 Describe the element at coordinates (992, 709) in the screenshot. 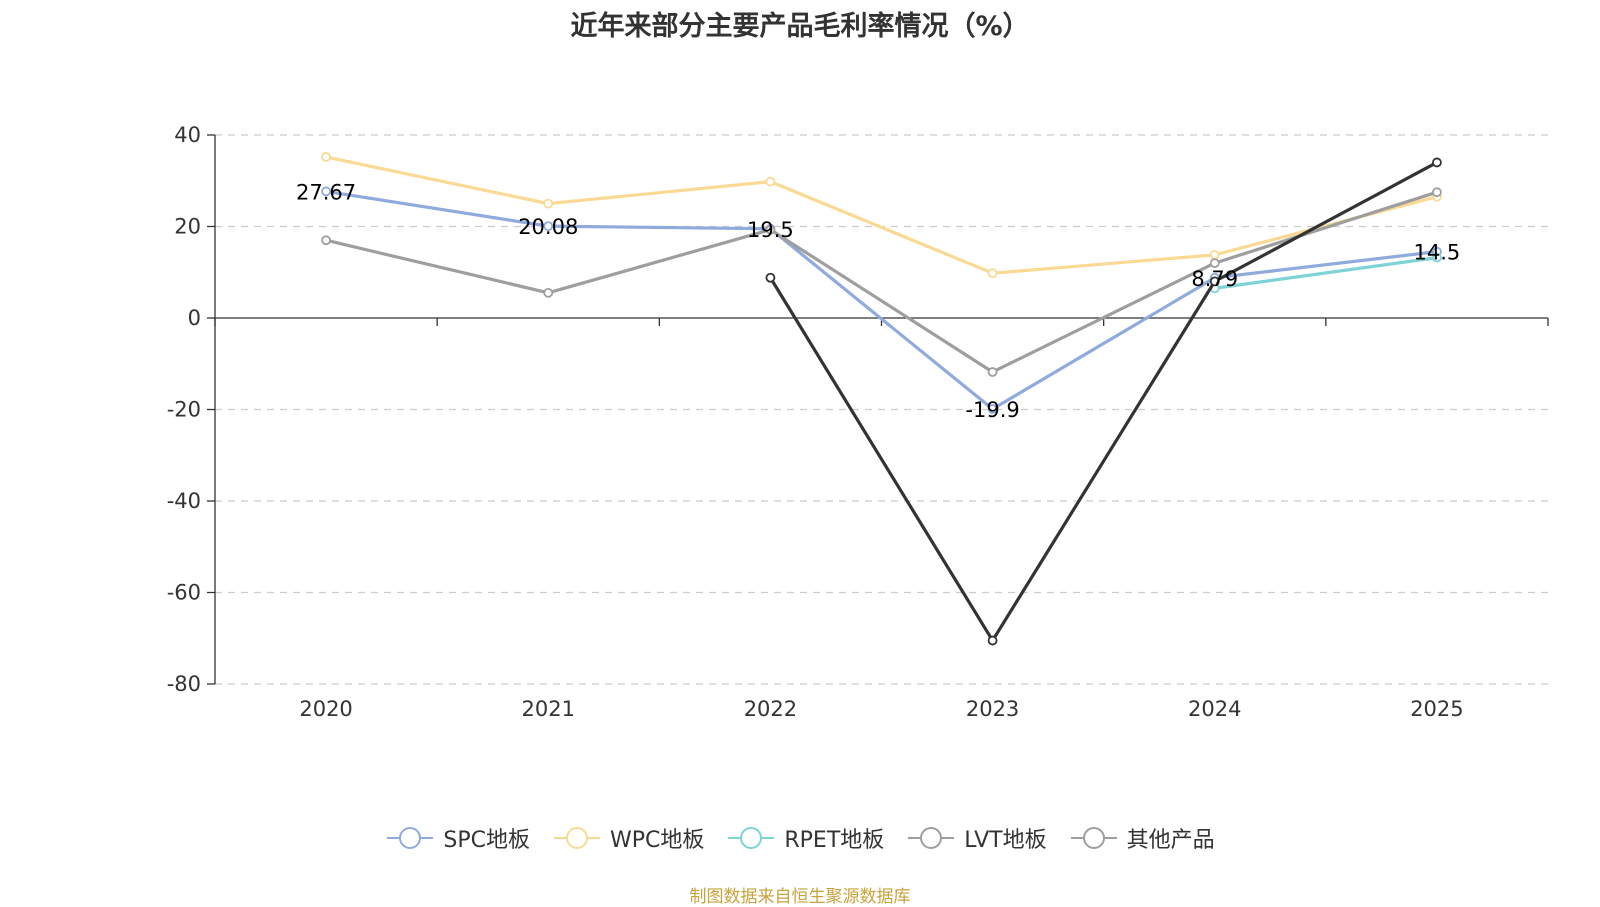

I see `x-tick-label: 2023` at that location.